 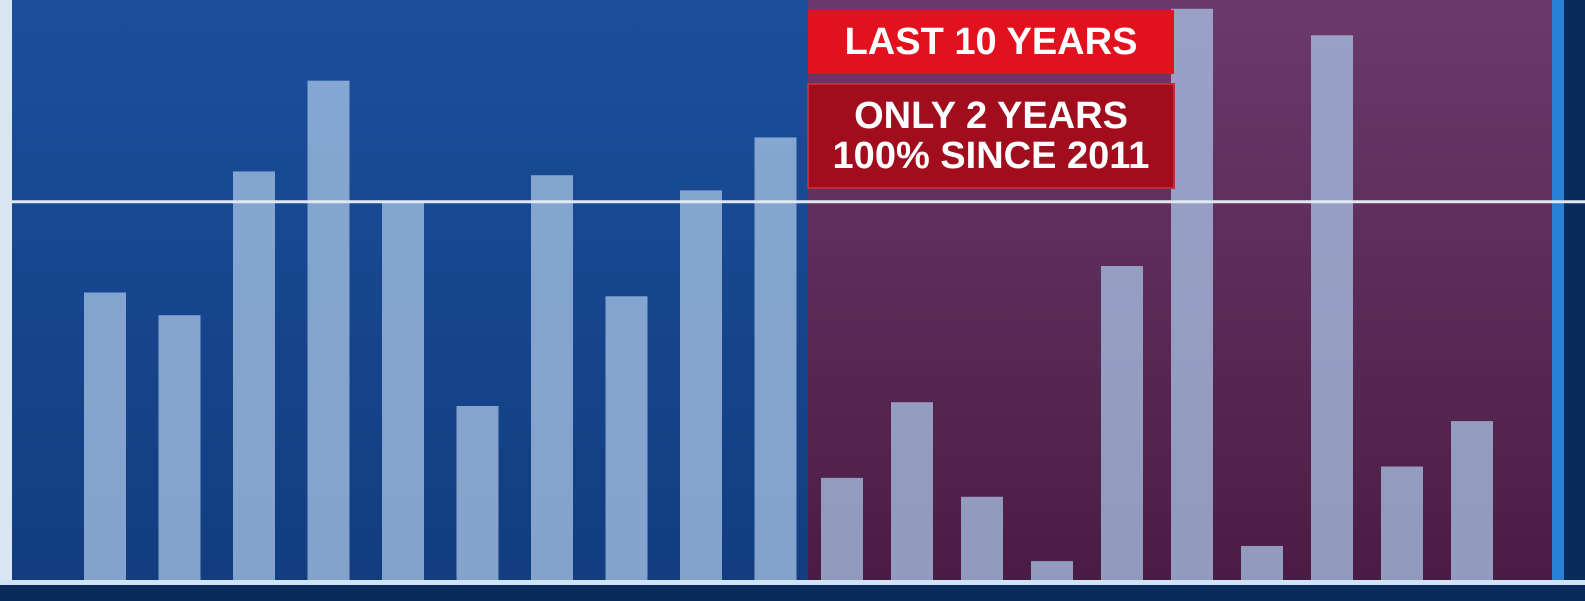 I want to click on annotation: LAST 10 YEARS, so click(x=991, y=42).